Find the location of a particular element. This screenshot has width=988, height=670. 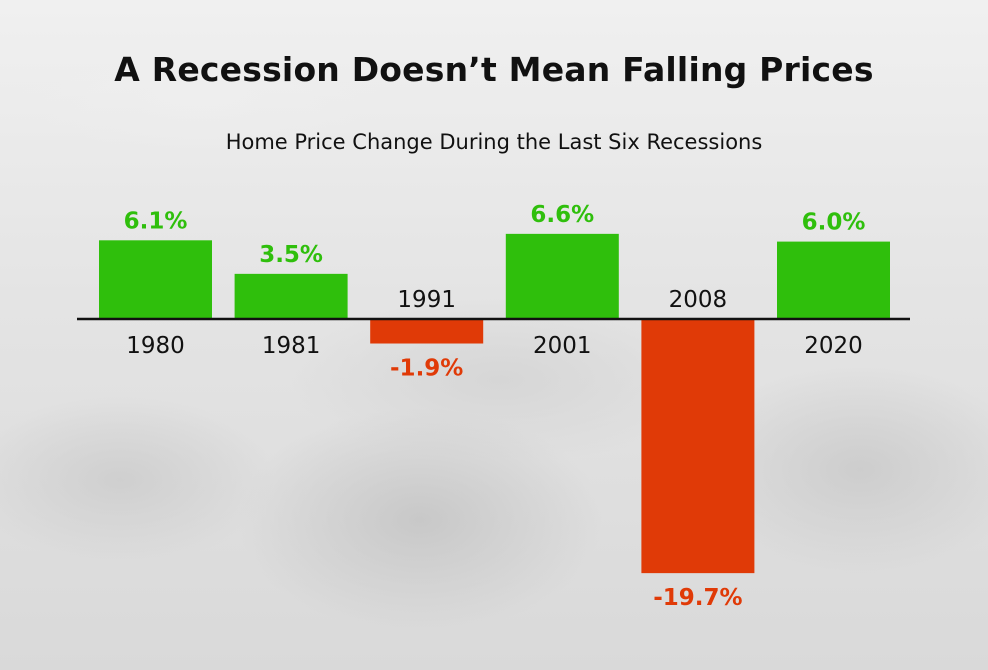

bar-1980 is located at coordinates (155, 279).